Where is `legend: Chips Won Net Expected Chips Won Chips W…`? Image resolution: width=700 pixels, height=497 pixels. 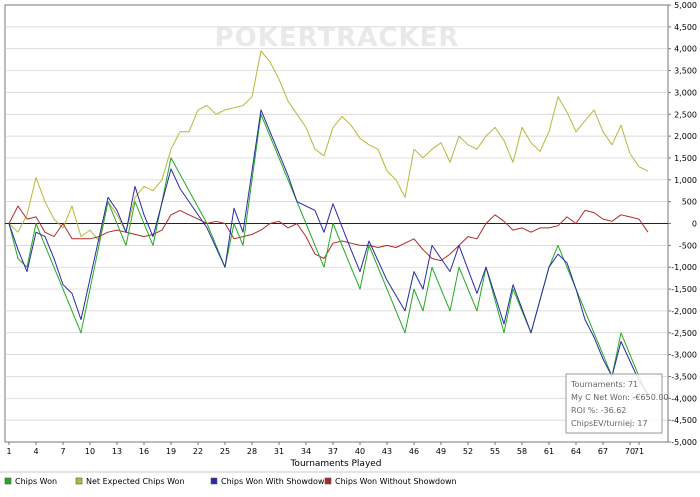
legend: Chips Won Net Expected Chips Won Chips W… is located at coordinates (350, 478).